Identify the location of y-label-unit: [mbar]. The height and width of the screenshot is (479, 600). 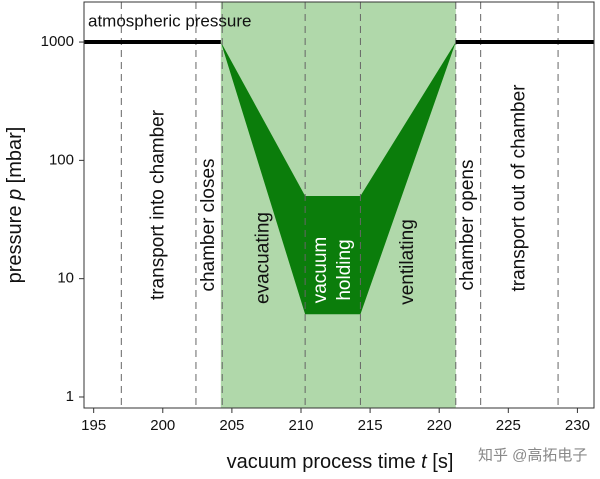
(15, 155).